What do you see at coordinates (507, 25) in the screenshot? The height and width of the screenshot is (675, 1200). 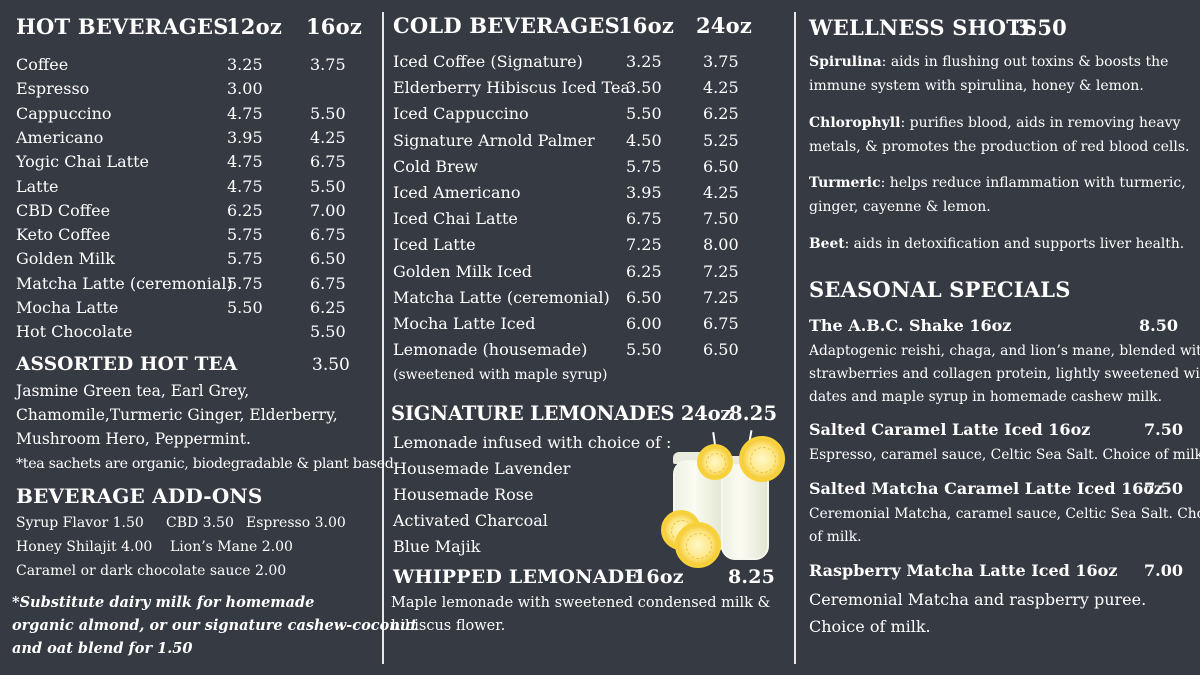 I see `cold-beverages-title: COLD BEVERAGES` at bounding box center [507, 25].